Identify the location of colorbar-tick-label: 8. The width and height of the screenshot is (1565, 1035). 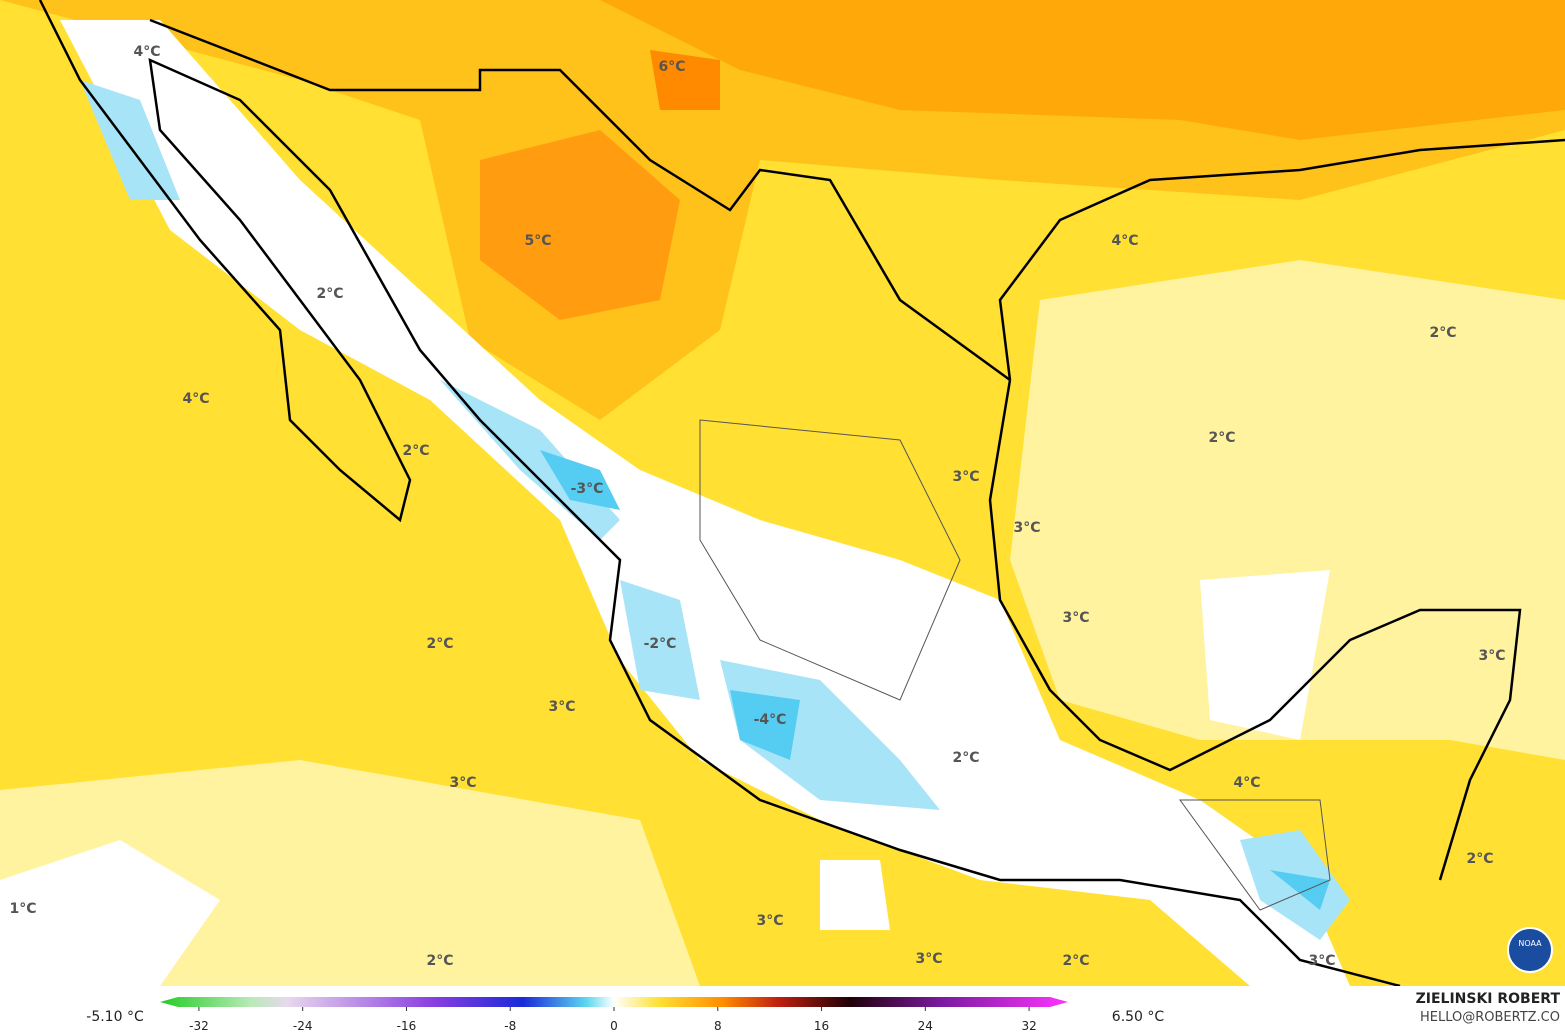
(718, 1026).